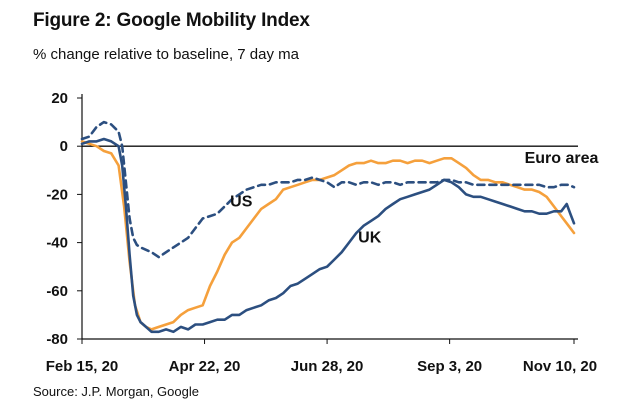 This screenshot has width=620, height=408. What do you see at coordinates (560, 366) in the screenshot?
I see `x-tick-label: Nov 10, 20` at bounding box center [560, 366].